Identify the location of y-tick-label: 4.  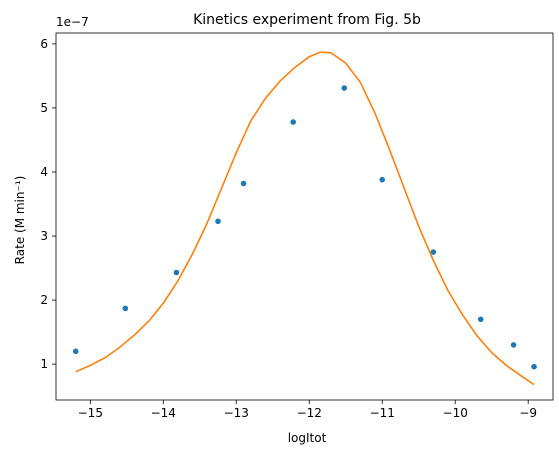
(44, 172).